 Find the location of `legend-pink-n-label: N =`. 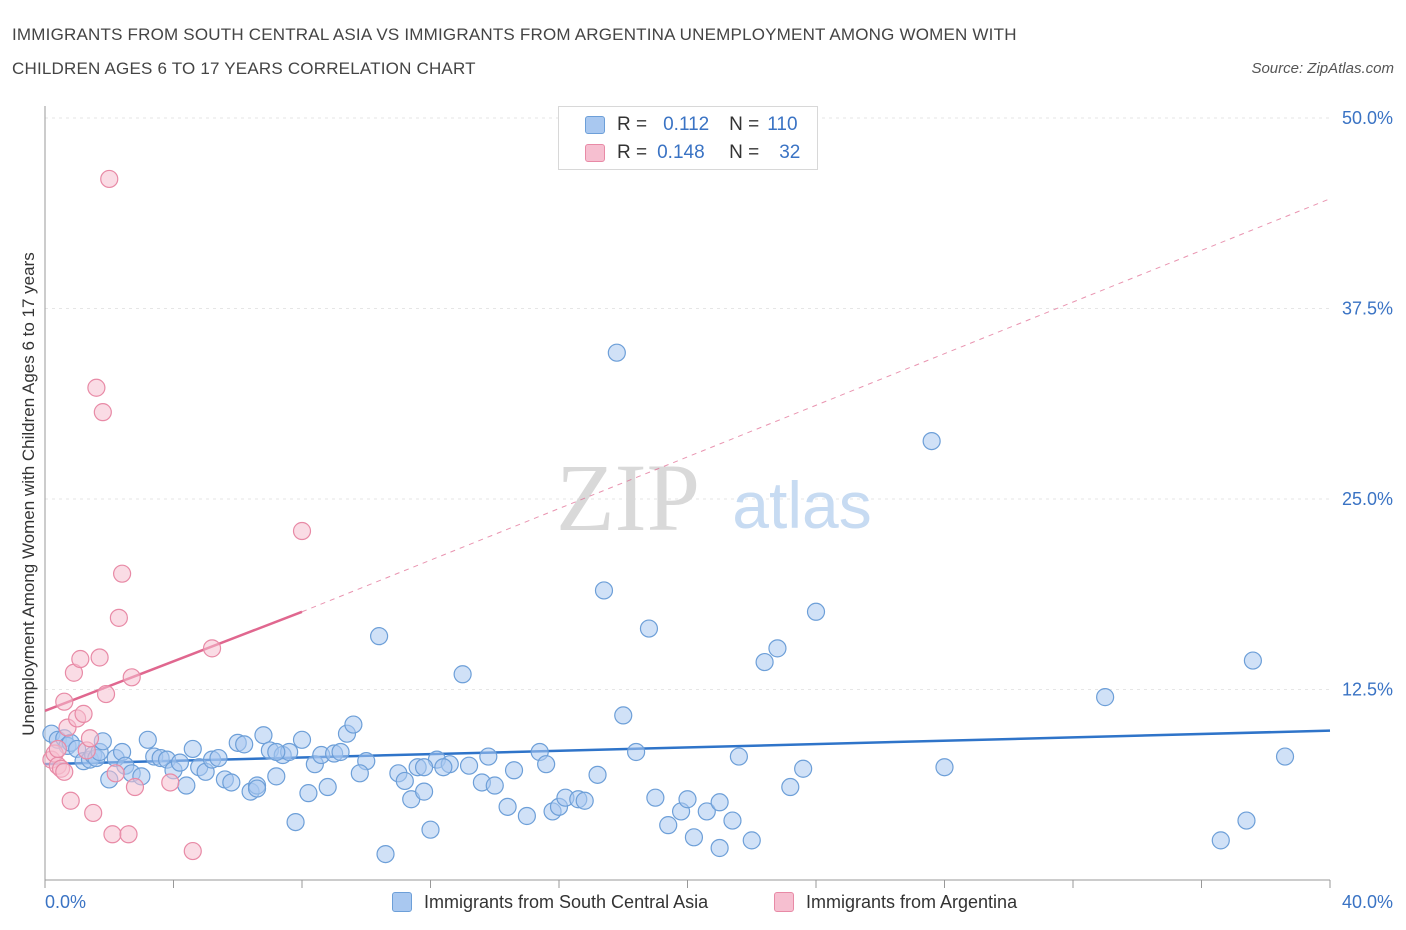

legend-pink-n-label: N = is located at coordinates (744, 152).